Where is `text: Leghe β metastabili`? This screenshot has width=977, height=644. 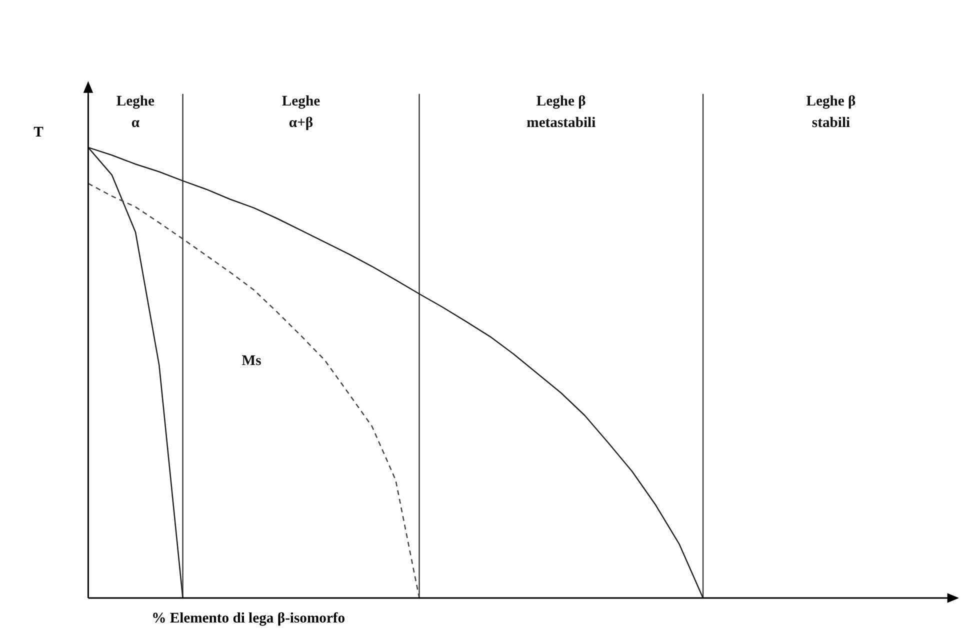
text: Leghe β metastabili is located at coordinates (561, 112).